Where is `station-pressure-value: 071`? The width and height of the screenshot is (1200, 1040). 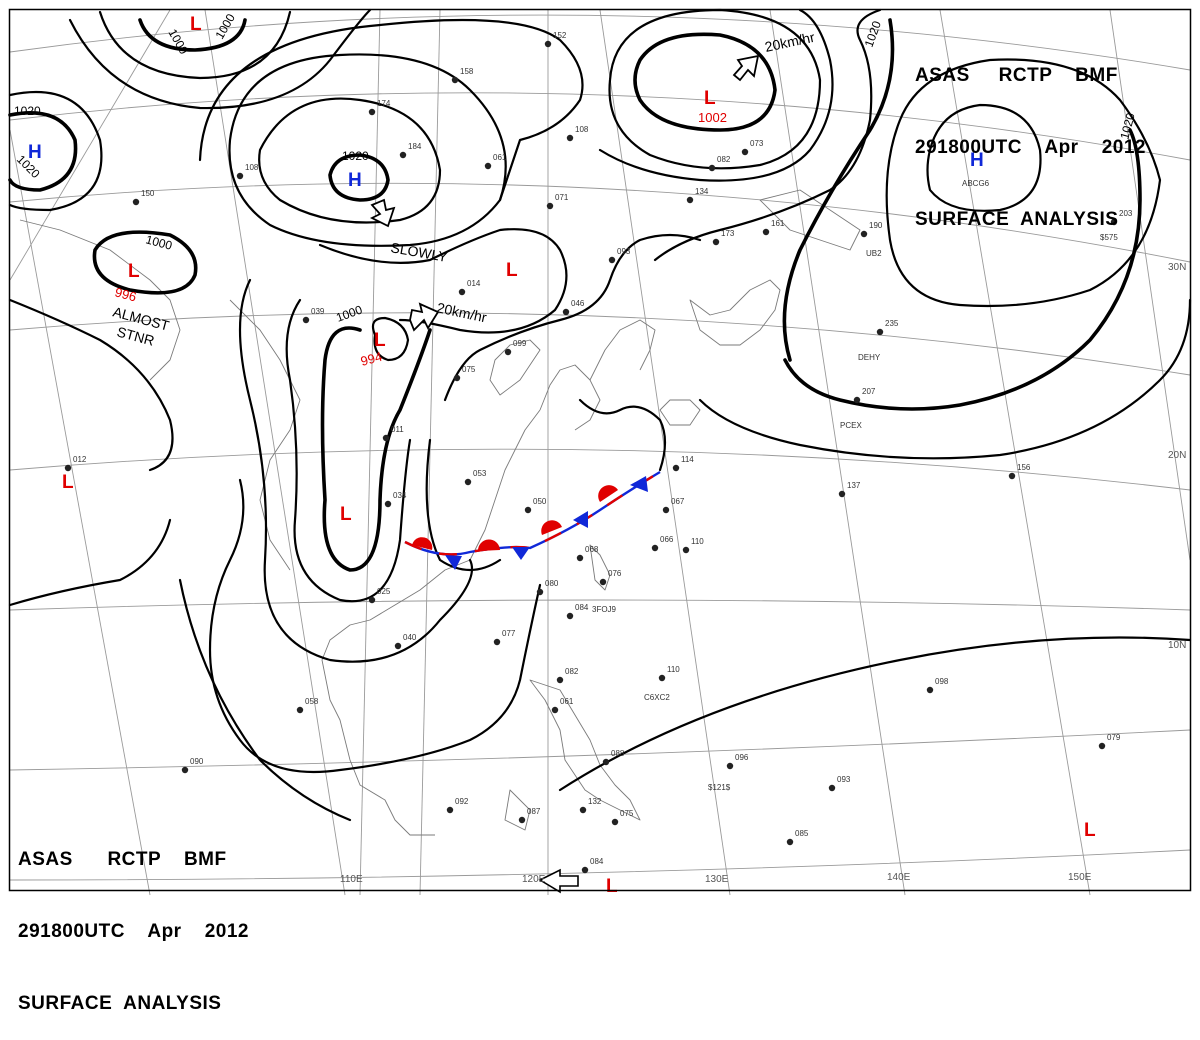 station-pressure-value: 071 is located at coordinates (562, 197).